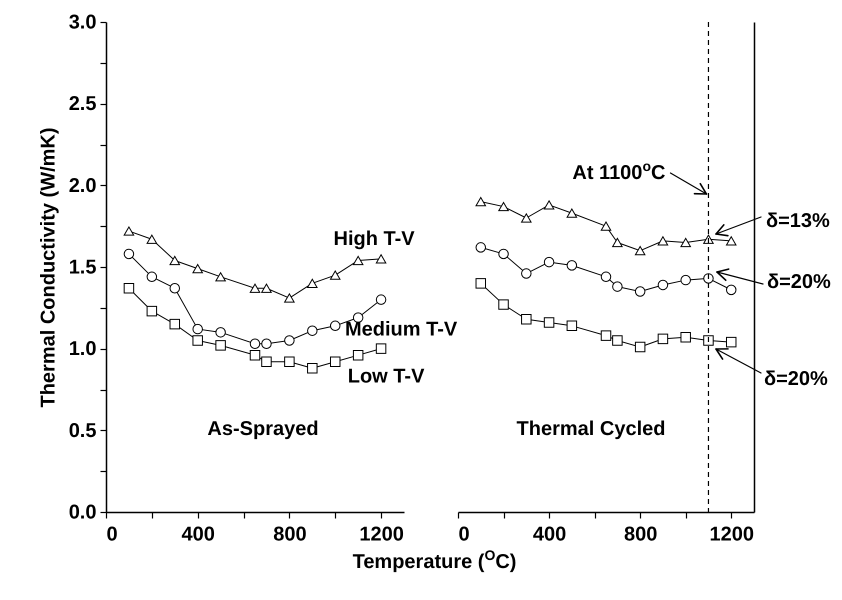 The height and width of the screenshot is (600, 842). What do you see at coordinates (263, 429) in the screenshot?
I see `annotation: As-Sprayed` at bounding box center [263, 429].